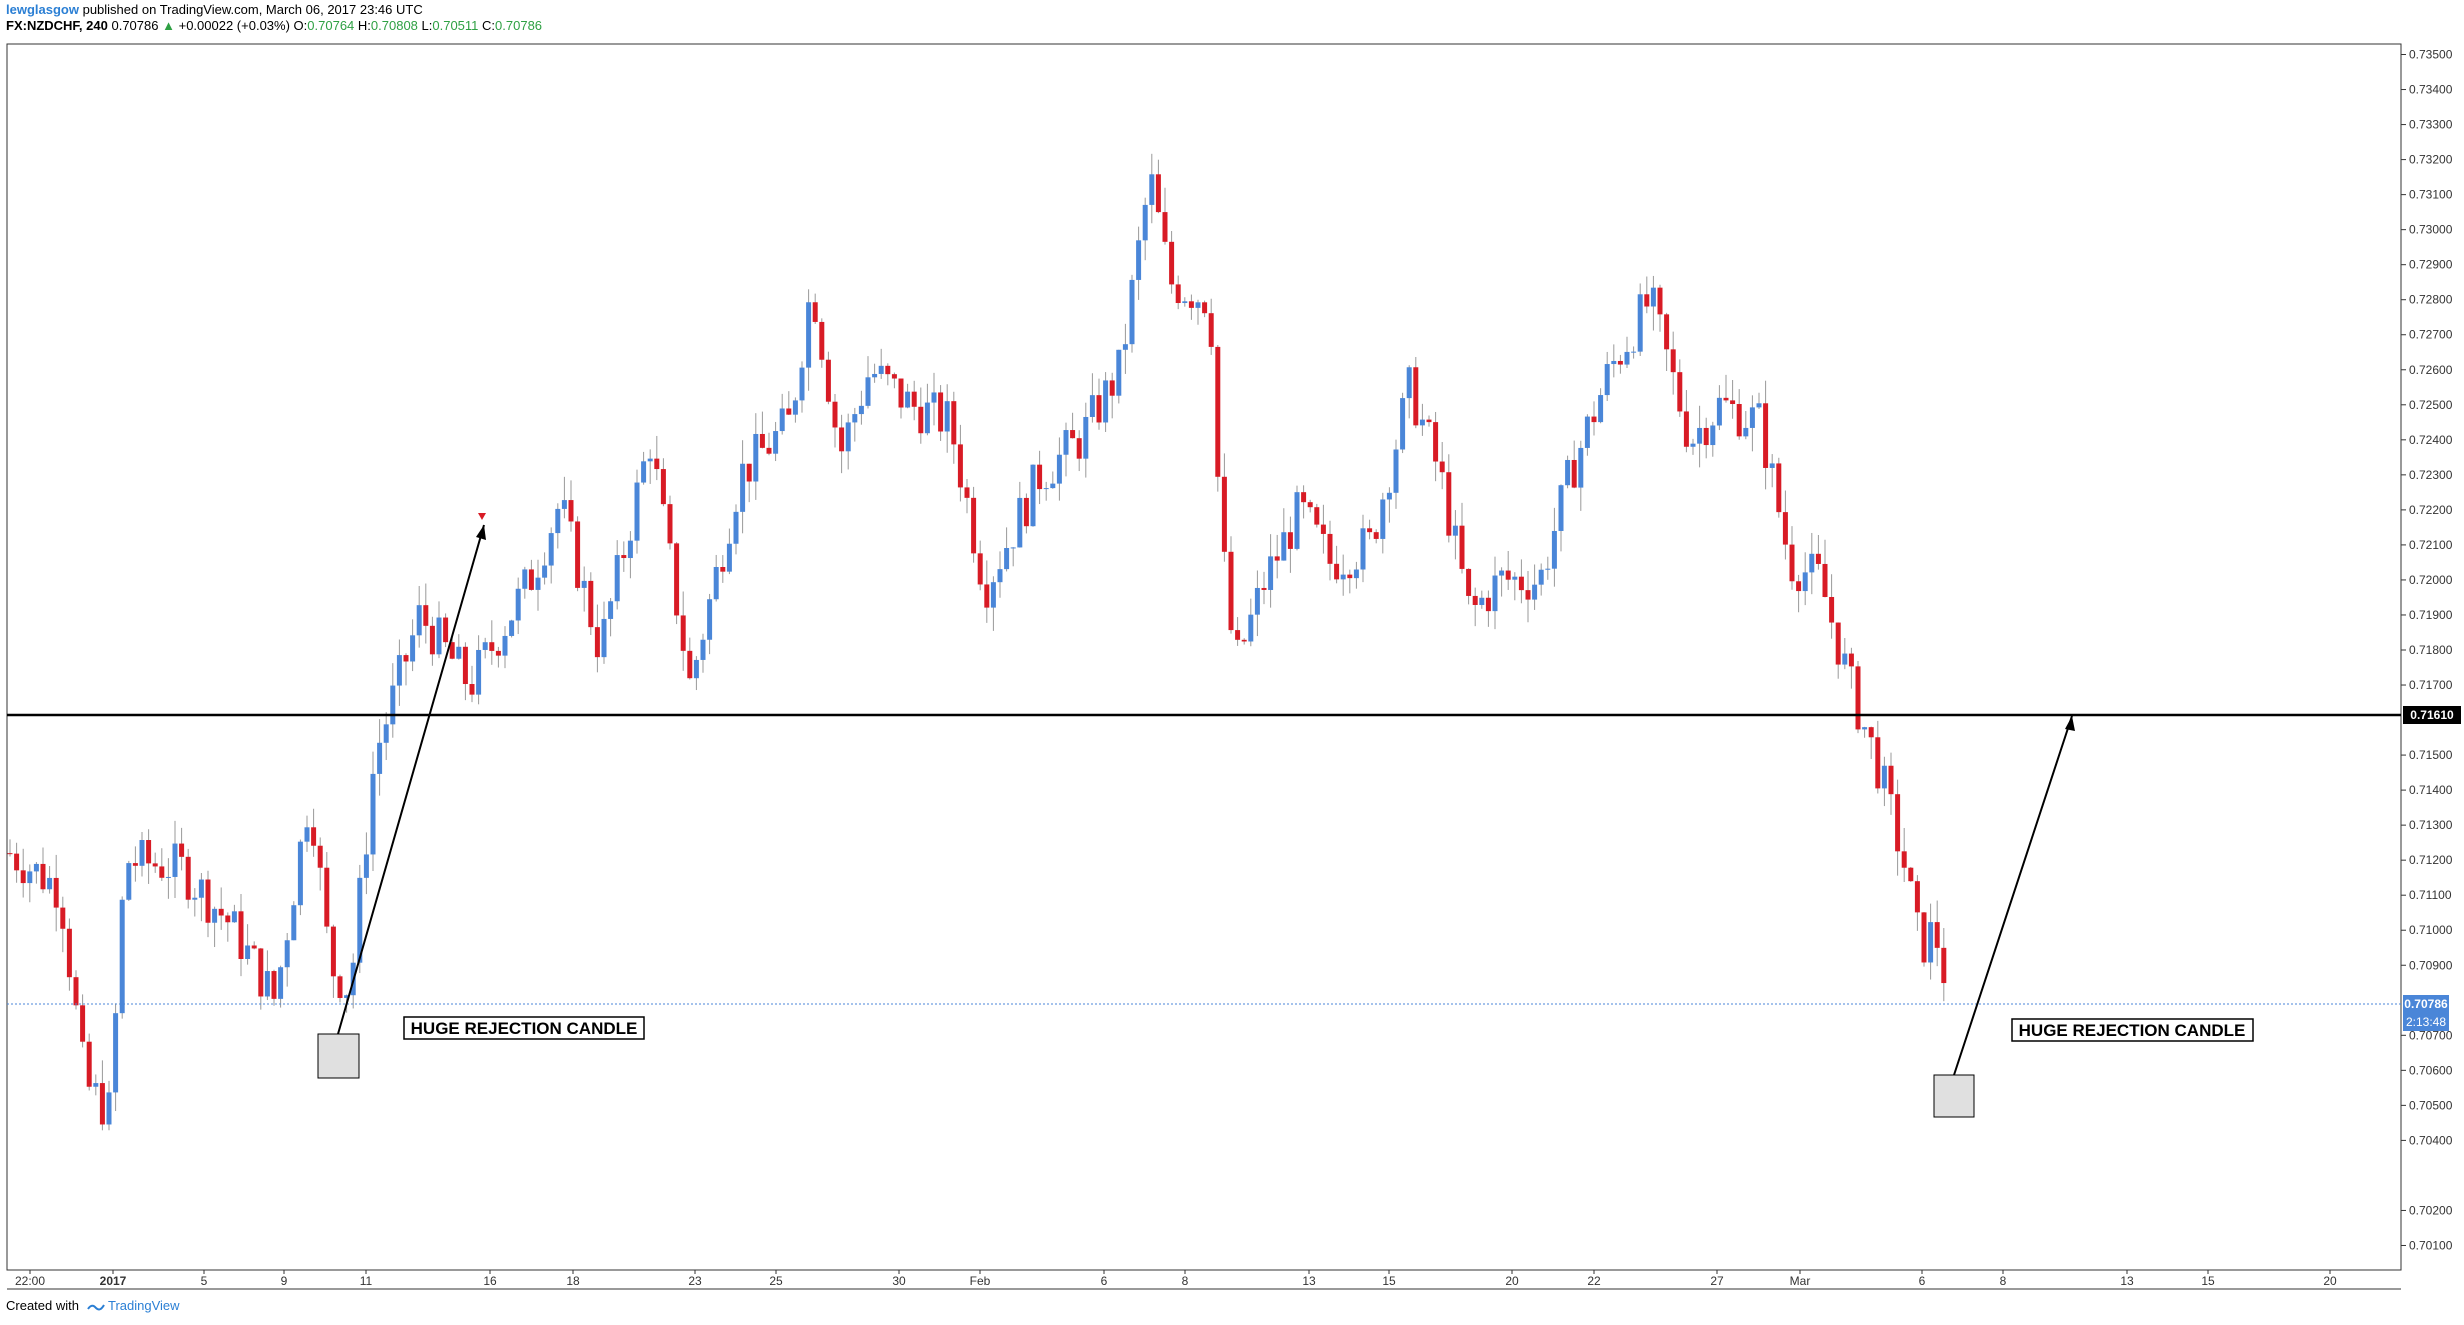 This screenshot has width=2464, height=1325. I want to click on author-link: lewglasgow, so click(42, 9).